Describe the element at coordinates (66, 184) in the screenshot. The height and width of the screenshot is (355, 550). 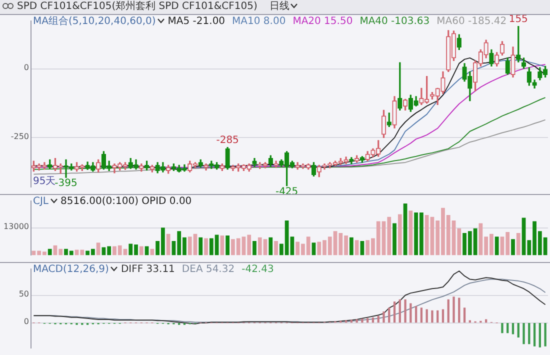
I see `annotation: -395` at that location.